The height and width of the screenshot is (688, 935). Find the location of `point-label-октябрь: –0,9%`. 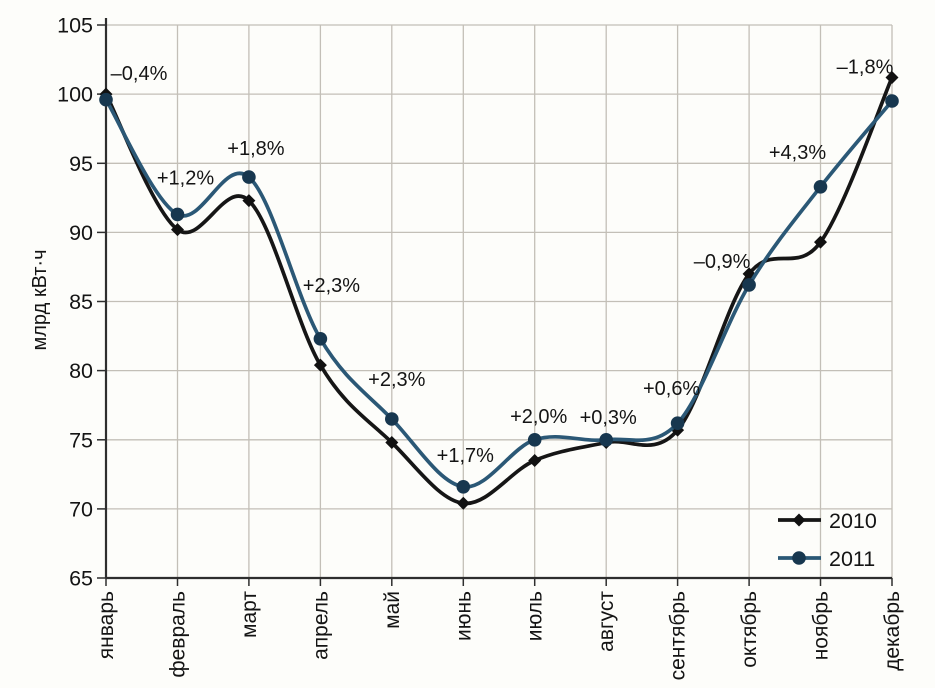

point-label-октябрь: –0,9% is located at coordinates (722, 262).